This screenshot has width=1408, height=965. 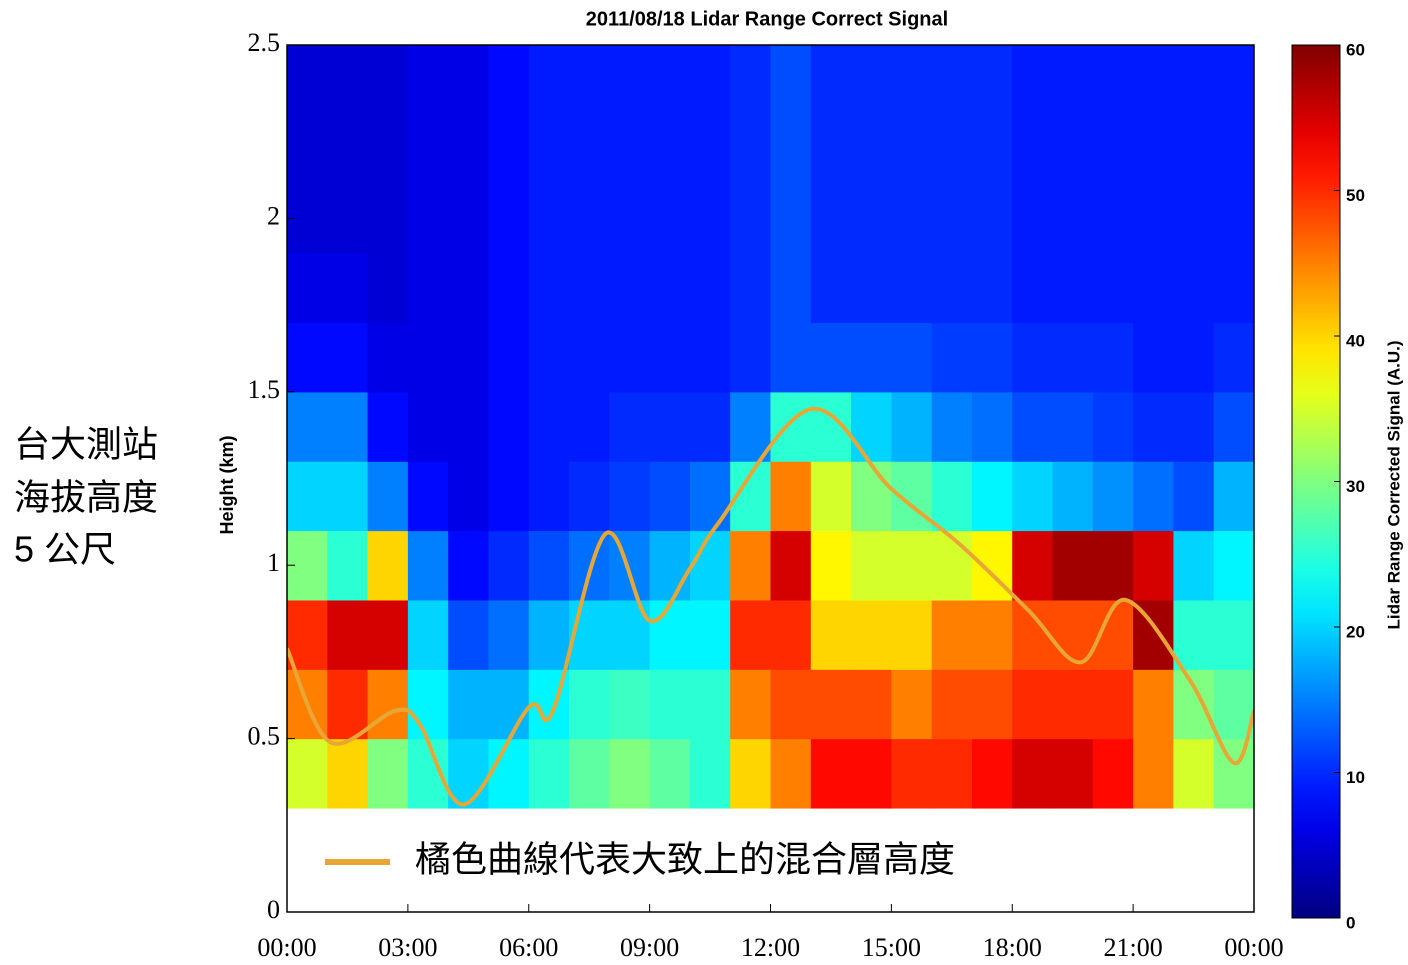 I want to click on x-tick-label: 00:00, so click(x=1253, y=947).